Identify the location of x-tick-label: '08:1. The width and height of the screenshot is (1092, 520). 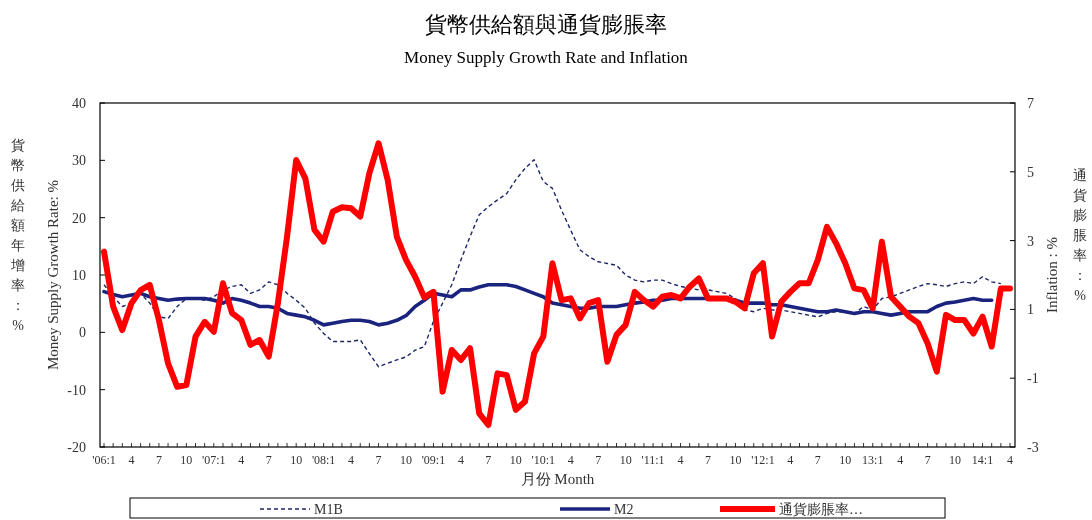
(323, 460).